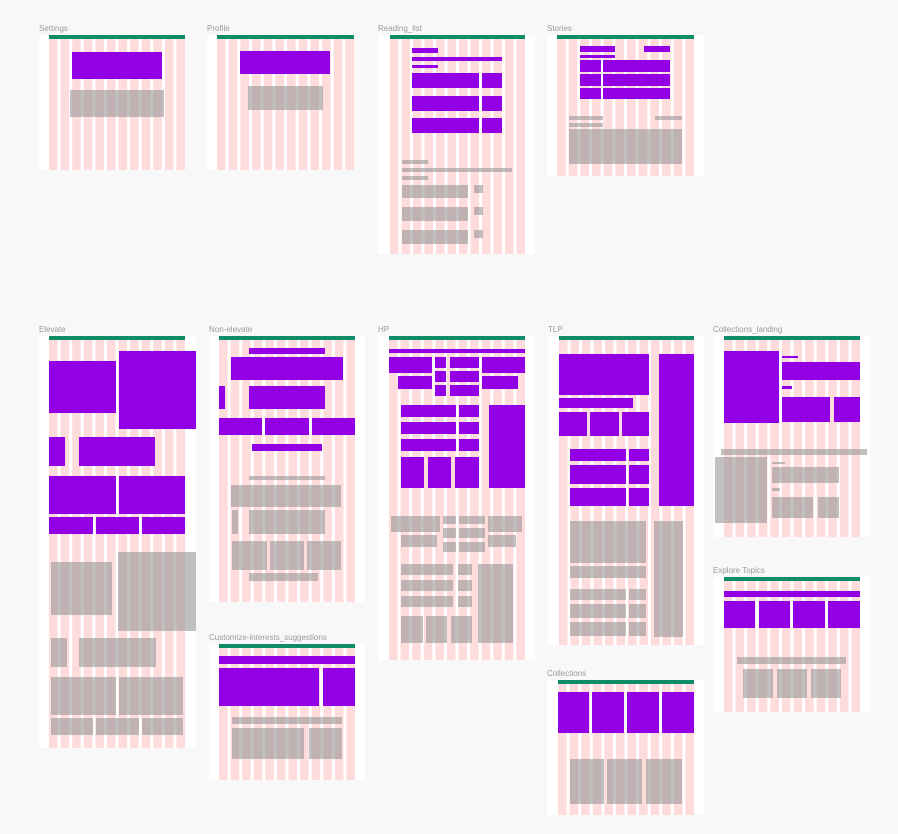 The image size is (898, 834). What do you see at coordinates (231, 329) in the screenshot?
I see `frame-label: Non-elevate` at bounding box center [231, 329].